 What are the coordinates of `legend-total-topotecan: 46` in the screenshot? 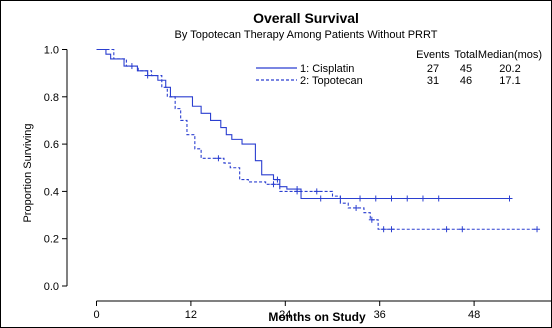 It's located at (466, 81).